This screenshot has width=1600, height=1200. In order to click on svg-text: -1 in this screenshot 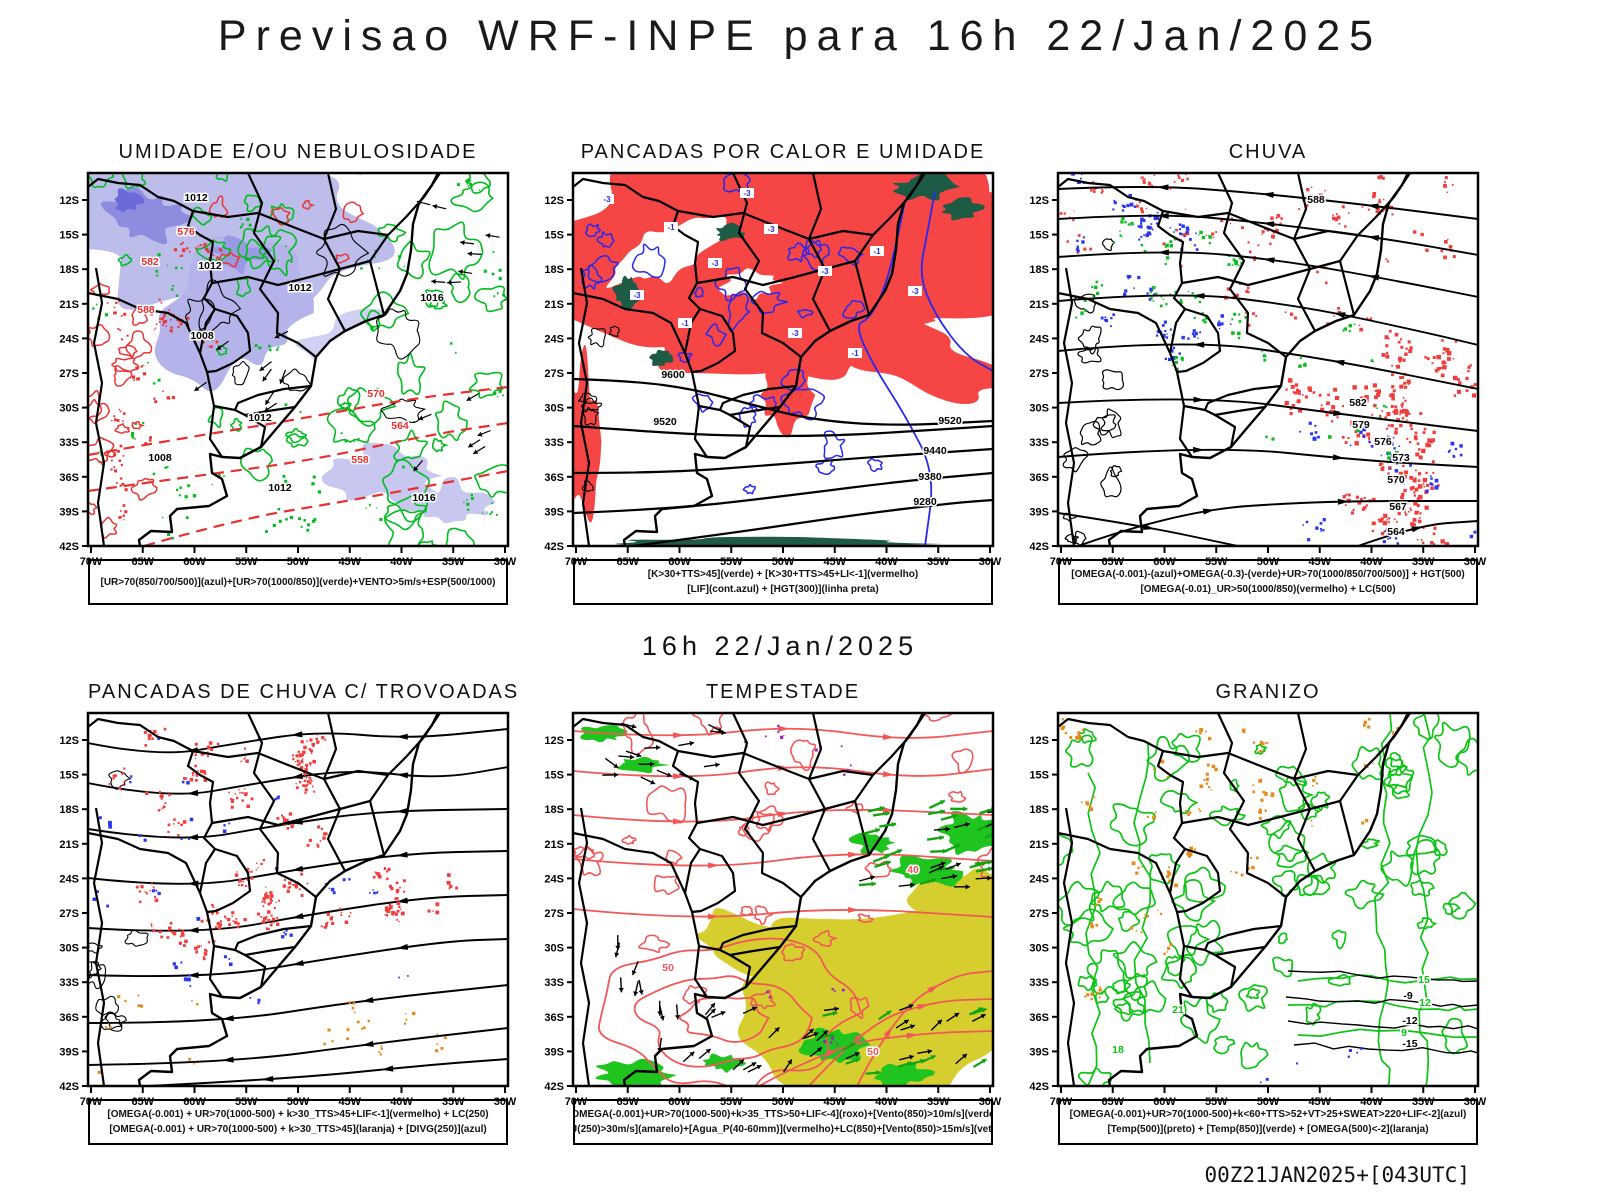, I will do `click(855, 353)`.